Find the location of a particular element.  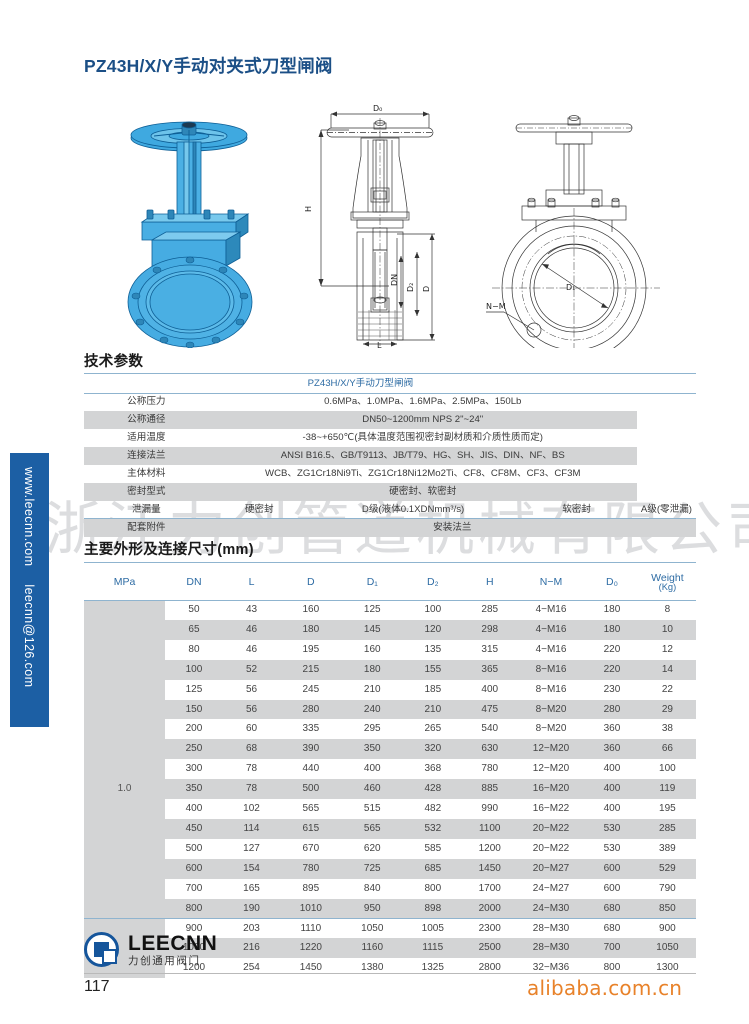

table-row: 500 127 670 620 585 1200 20−M22 530 389 is located at coordinates (390, 849).